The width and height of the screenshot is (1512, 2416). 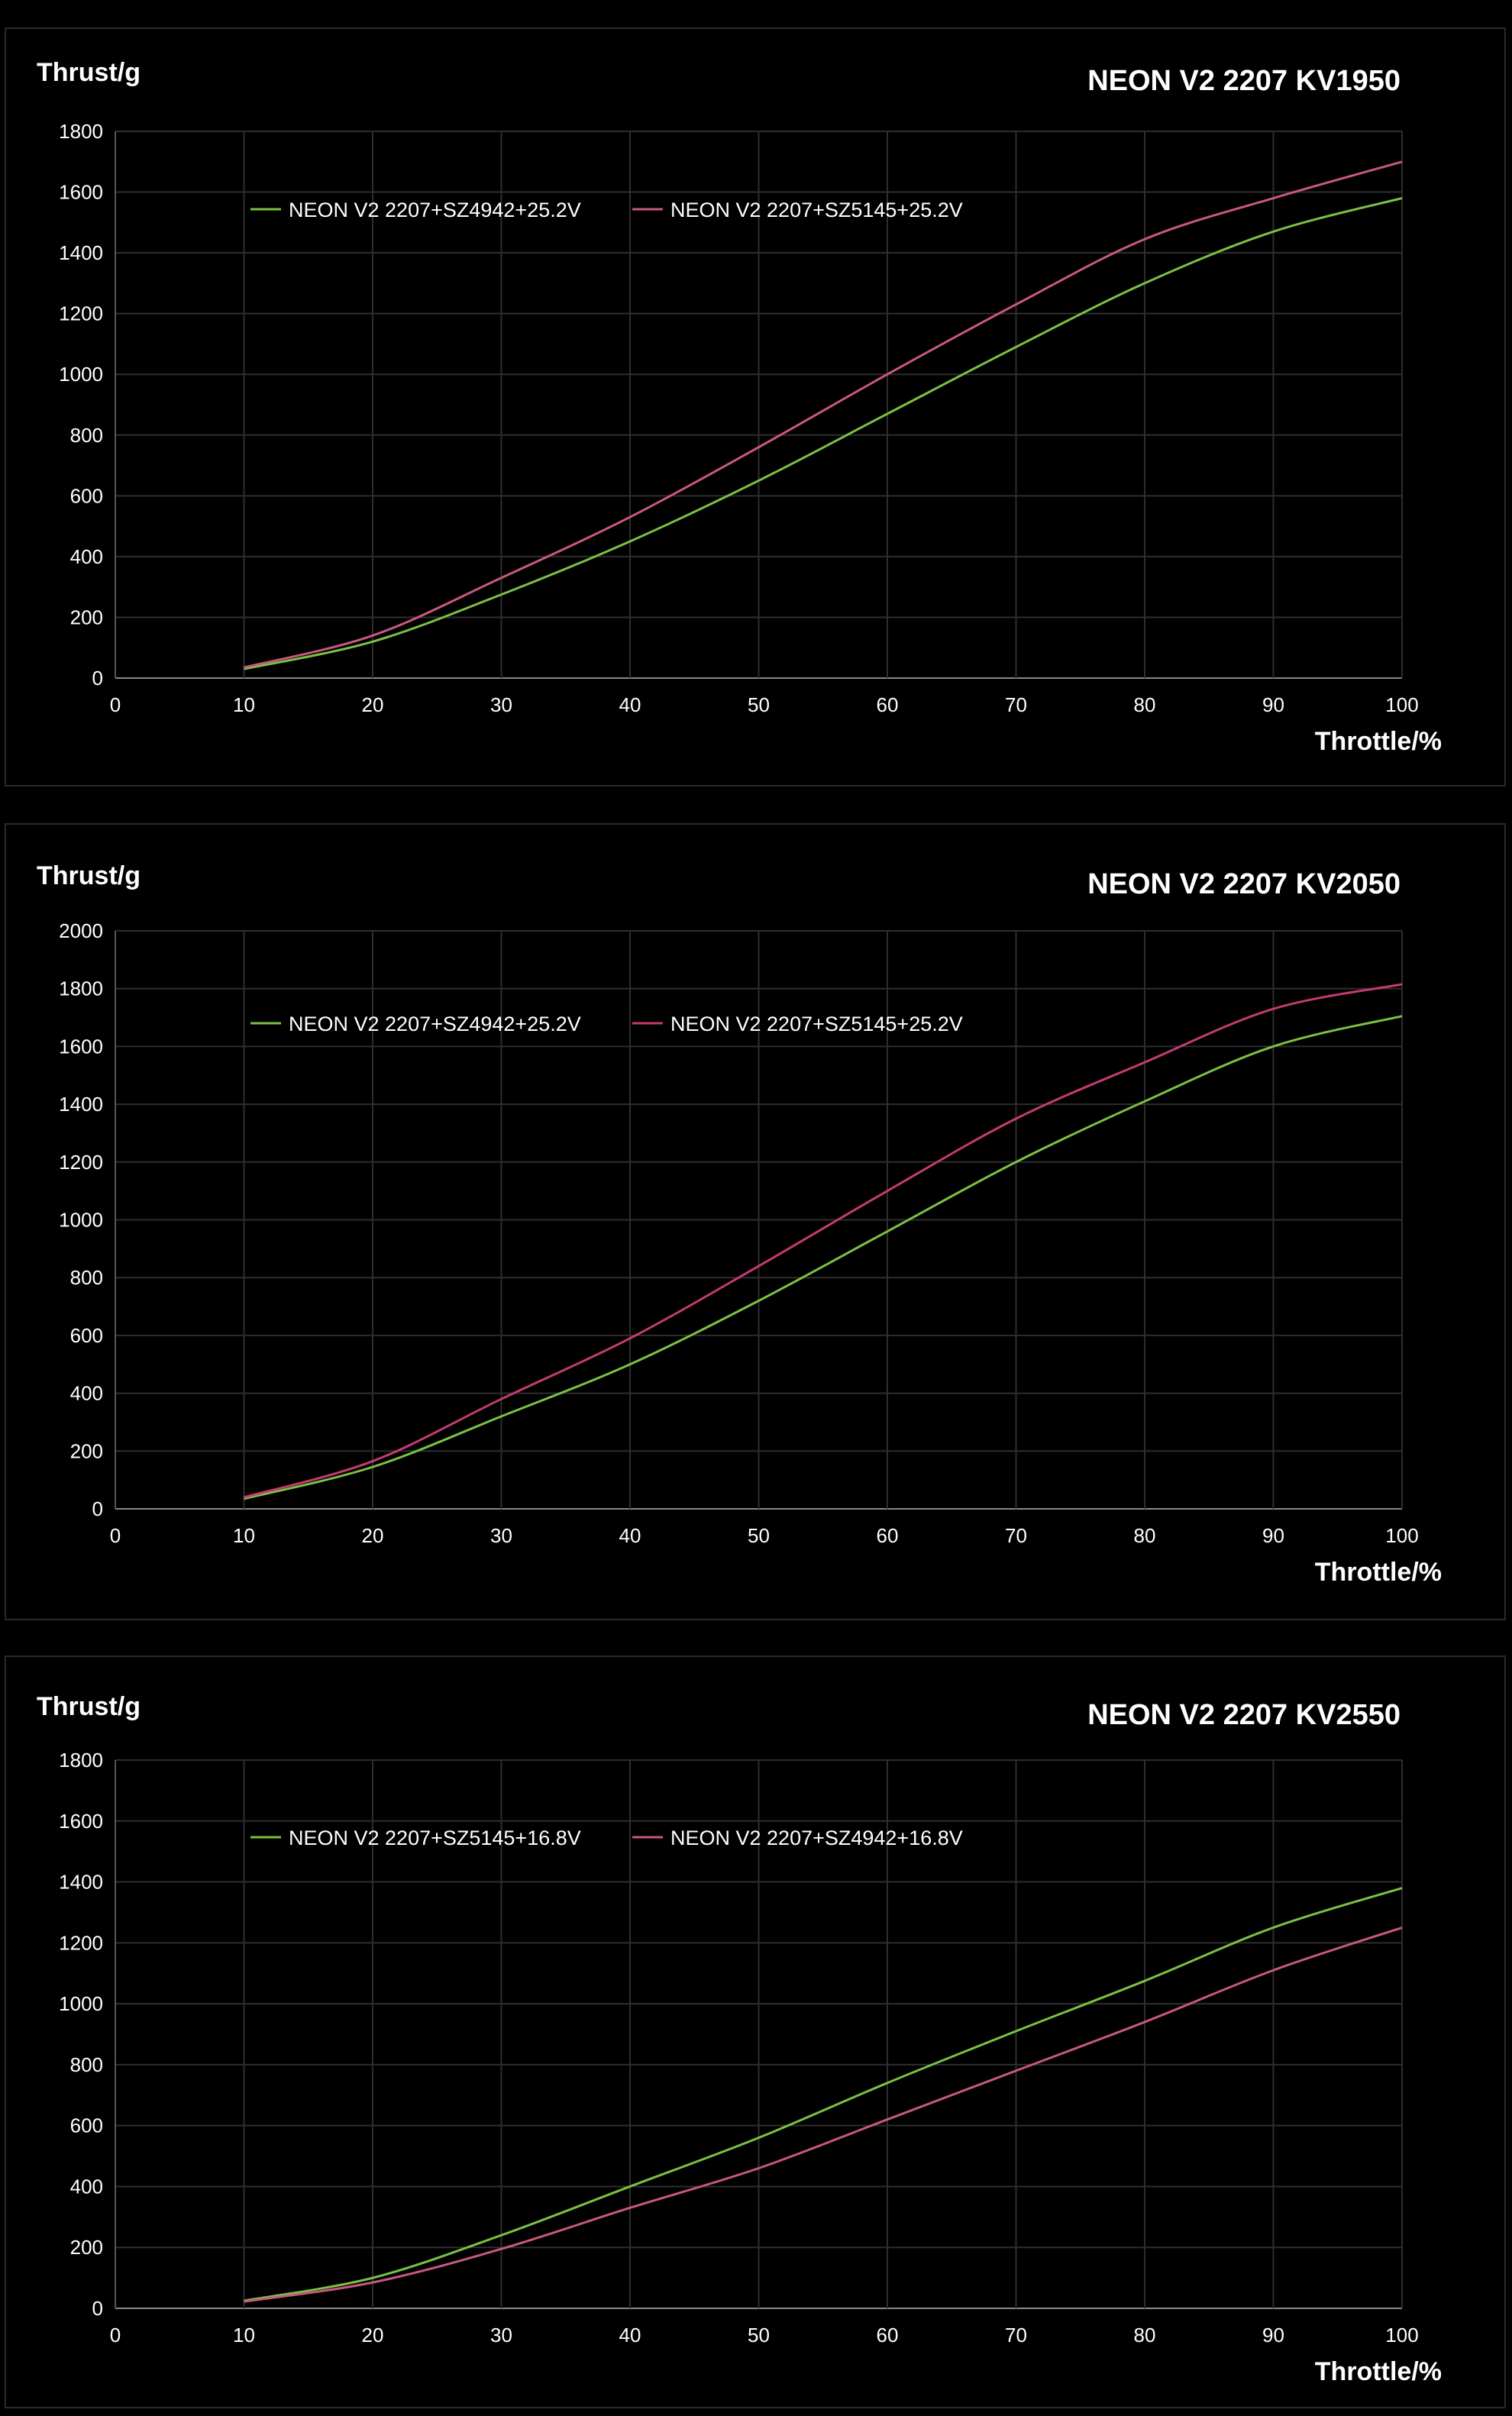 I want to click on y-tick-label: 2000, so click(x=81, y=931).